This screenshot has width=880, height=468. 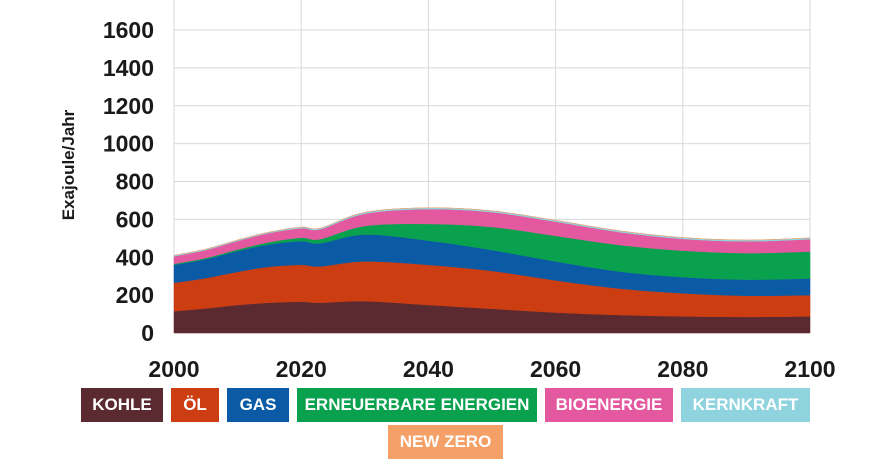 What do you see at coordinates (122, 405) in the screenshot?
I see `legend-item-kohle: KOHLE` at bounding box center [122, 405].